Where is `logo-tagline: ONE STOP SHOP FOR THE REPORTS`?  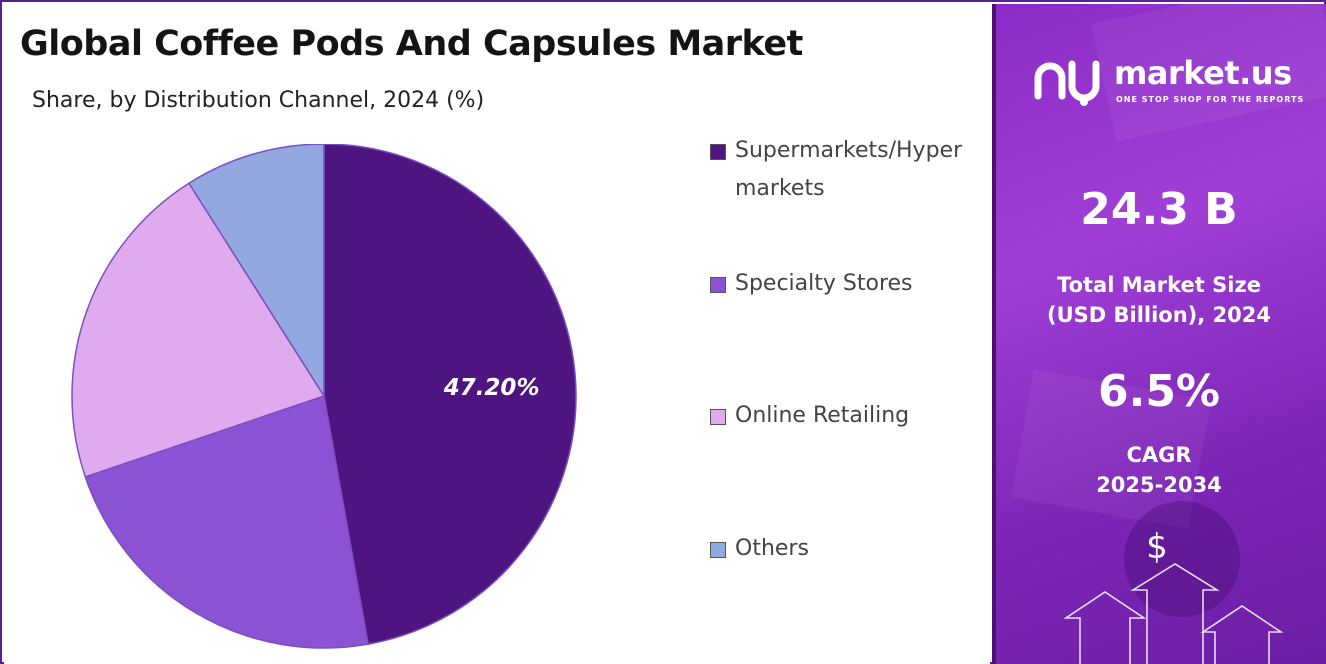 logo-tagline: ONE STOP SHOP FOR THE REPORTS is located at coordinates (1210, 99).